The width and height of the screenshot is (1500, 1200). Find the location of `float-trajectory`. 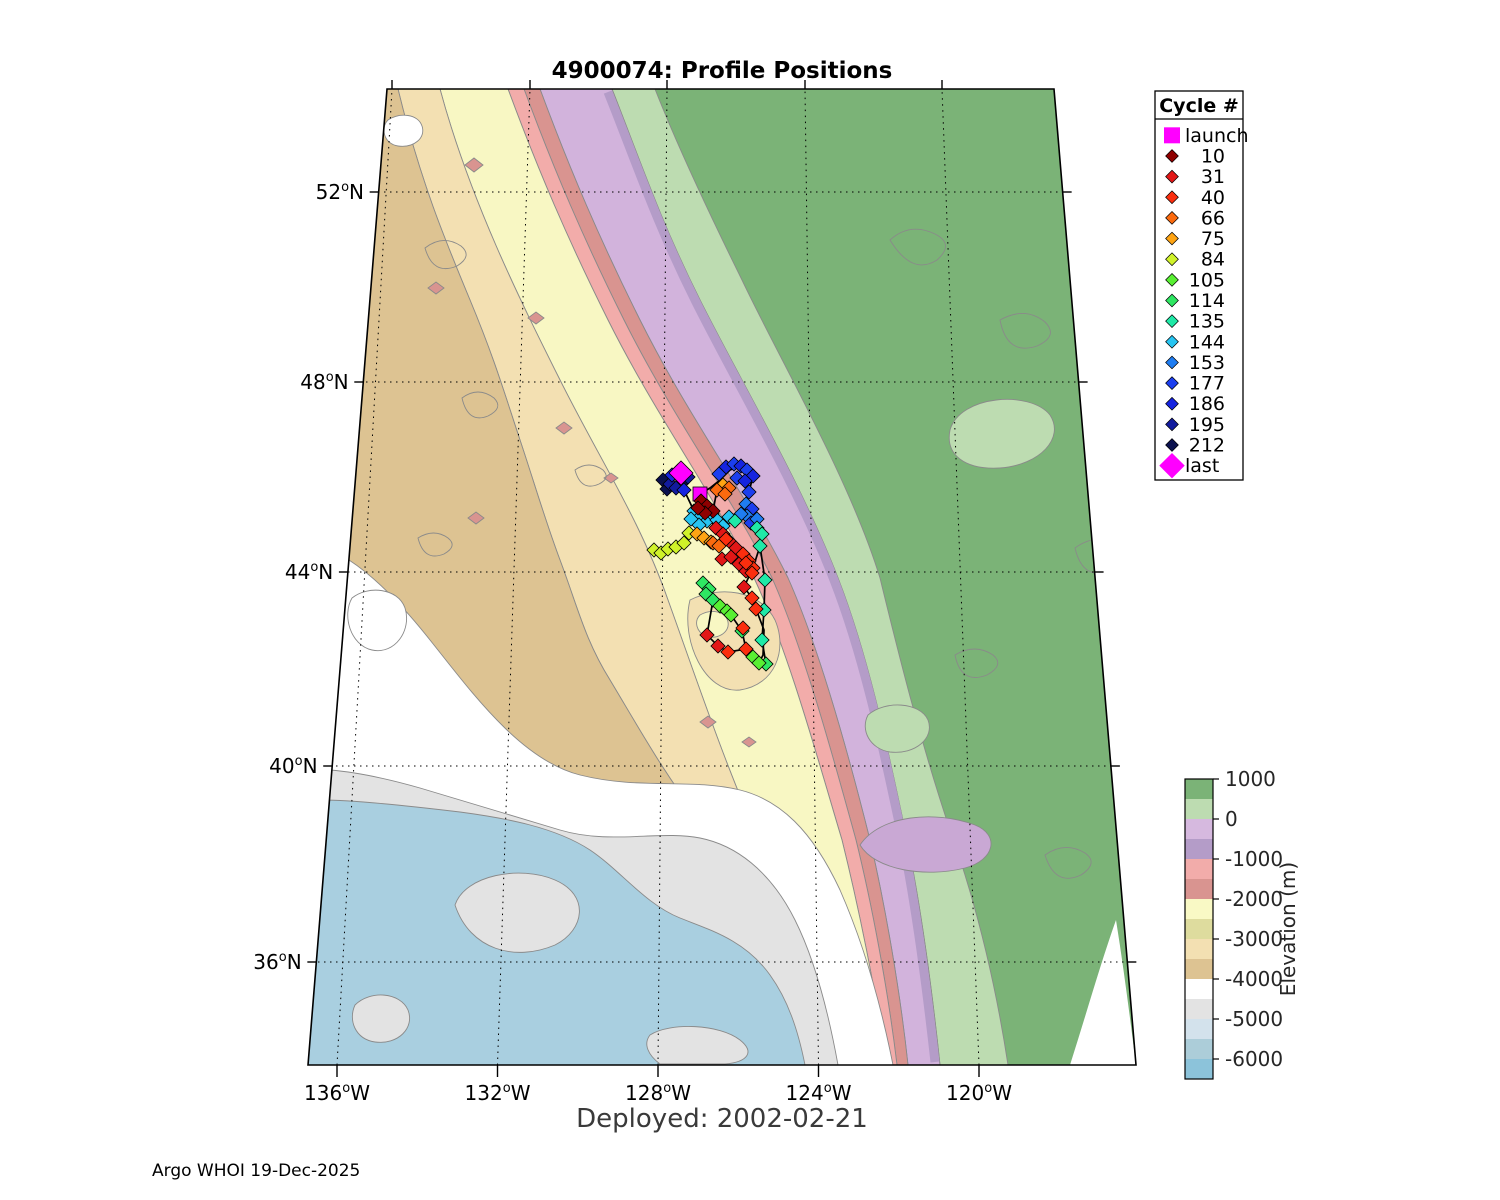

float-trajectory is located at coordinates (710, 564).